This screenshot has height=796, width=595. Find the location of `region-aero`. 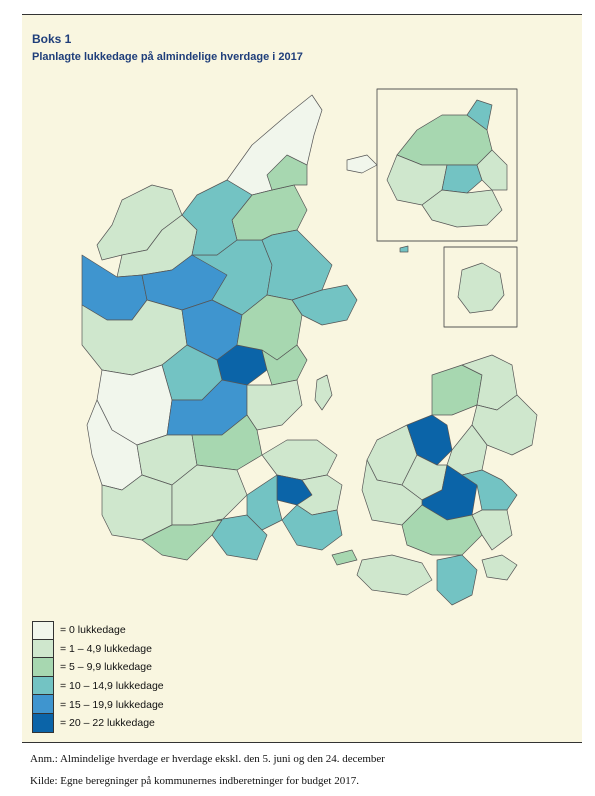

region-aero is located at coordinates (344, 557).